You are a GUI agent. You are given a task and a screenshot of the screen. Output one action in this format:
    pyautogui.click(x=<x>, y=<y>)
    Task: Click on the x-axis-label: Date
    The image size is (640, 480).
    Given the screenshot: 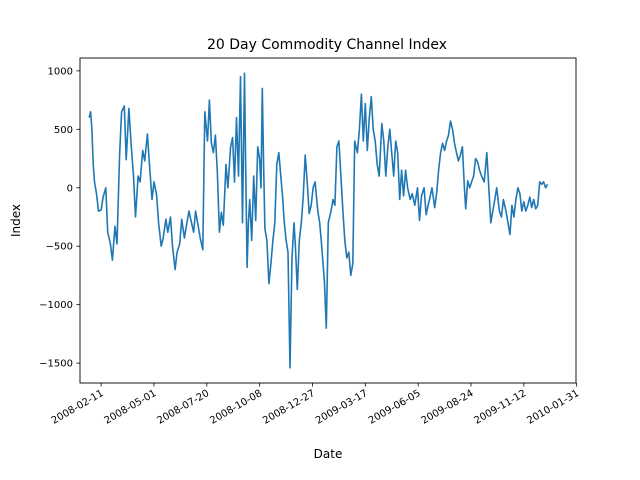 What is the action you would take?
    pyautogui.click(x=328, y=454)
    